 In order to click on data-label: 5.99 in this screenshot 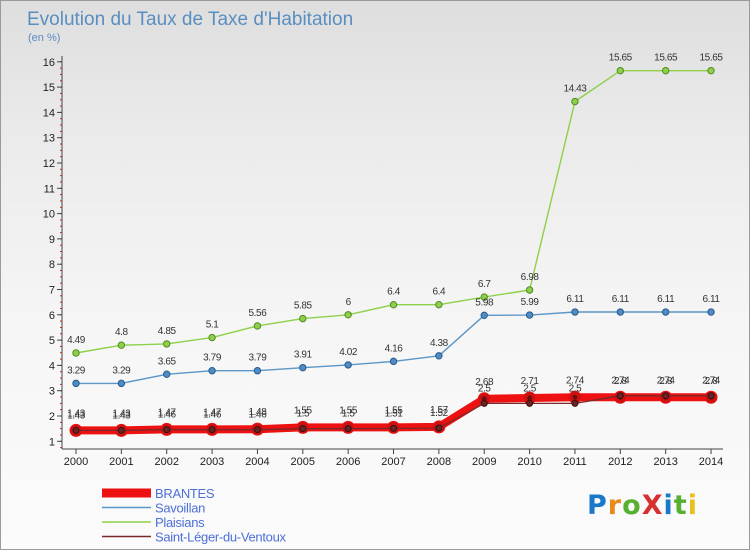, I will do `click(530, 302)`.